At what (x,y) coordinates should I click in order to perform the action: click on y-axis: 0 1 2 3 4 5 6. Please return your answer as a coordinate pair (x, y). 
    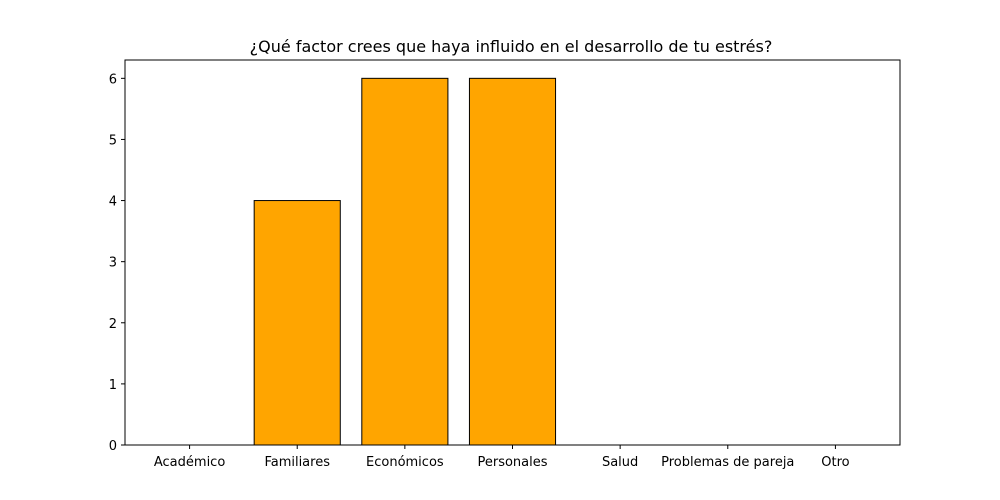
    Looking at the image, I should click on (117, 263).